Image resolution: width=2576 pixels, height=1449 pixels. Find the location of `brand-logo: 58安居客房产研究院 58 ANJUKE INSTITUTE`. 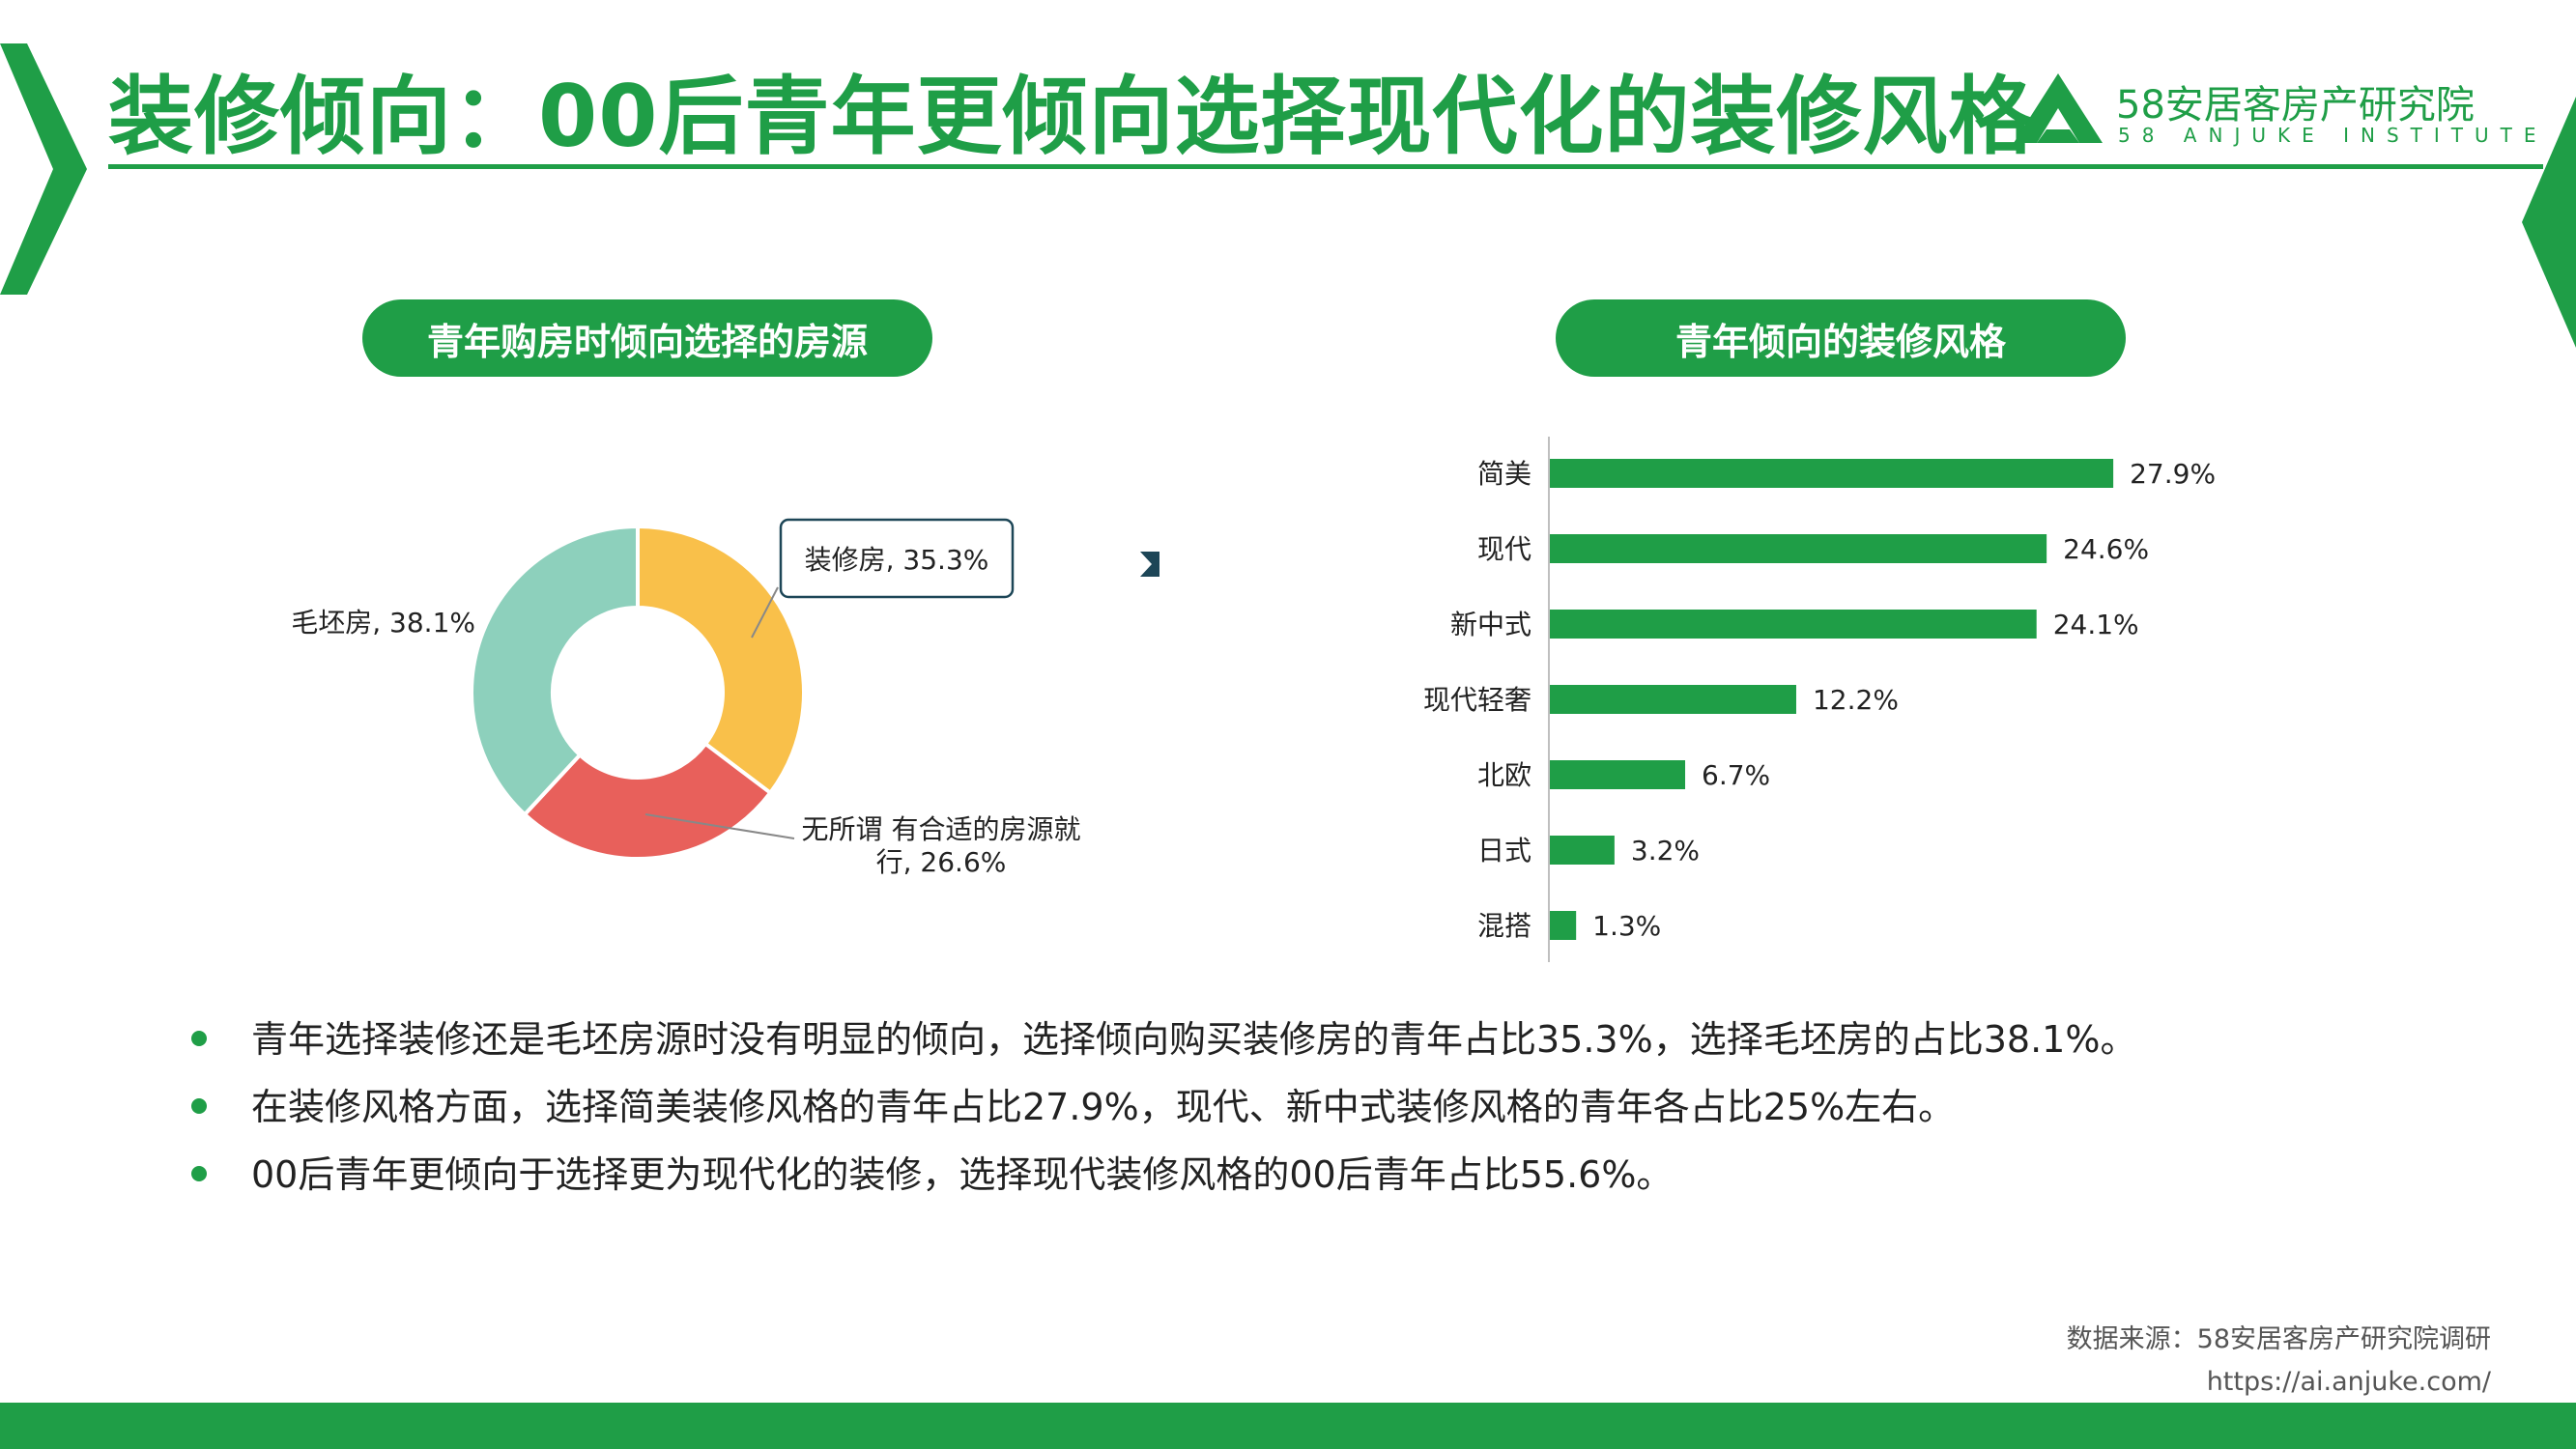

brand-logo: 58安居客房产研究院 58 ANJUKE INSTITUTE is located at coordinates (2273, 111).